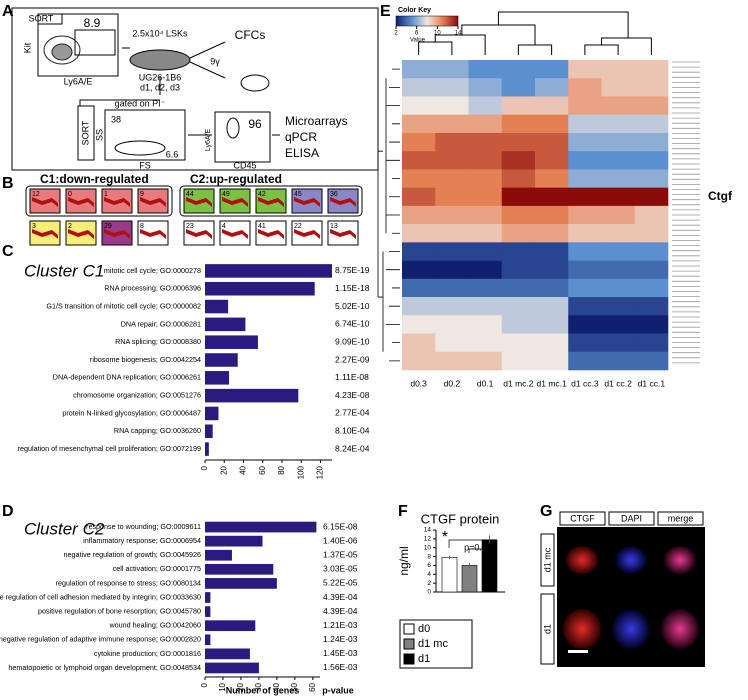 This screenshot has width=748, height=700. I want to click on column-header-box, so click(582, 518).